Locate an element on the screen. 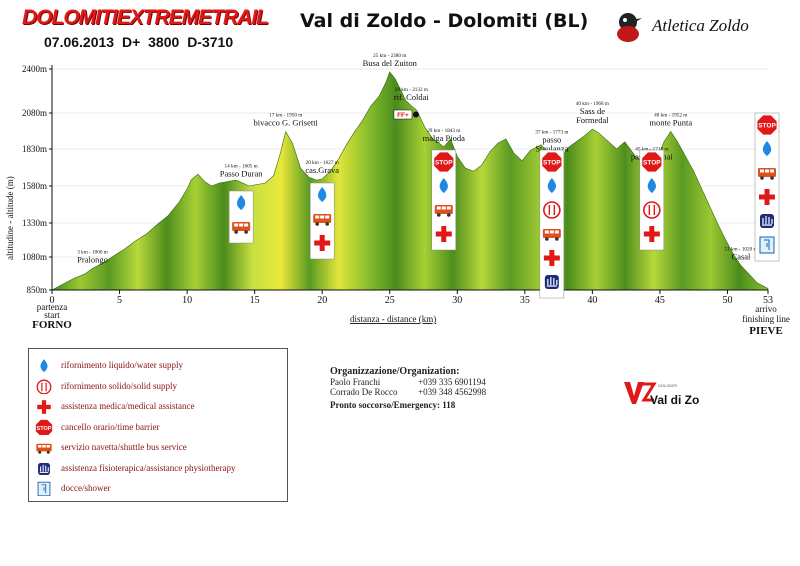 This screenshot has width=800, height=566. x-tick-labels: 0 5 10 15 20 25 30 35 40 45 50 53 is located at coordinates (411, 298).